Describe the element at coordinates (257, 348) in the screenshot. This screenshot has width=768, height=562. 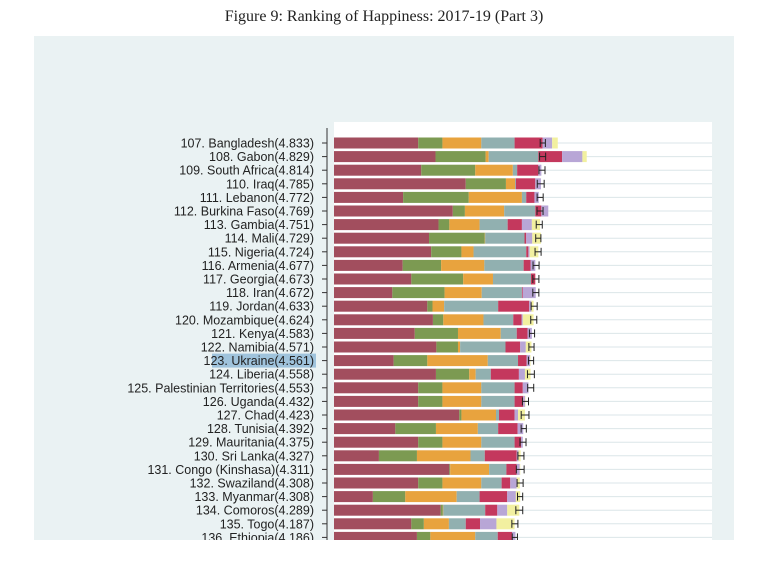
I see `category-label: 122. Namibia(4.571)` at that location.